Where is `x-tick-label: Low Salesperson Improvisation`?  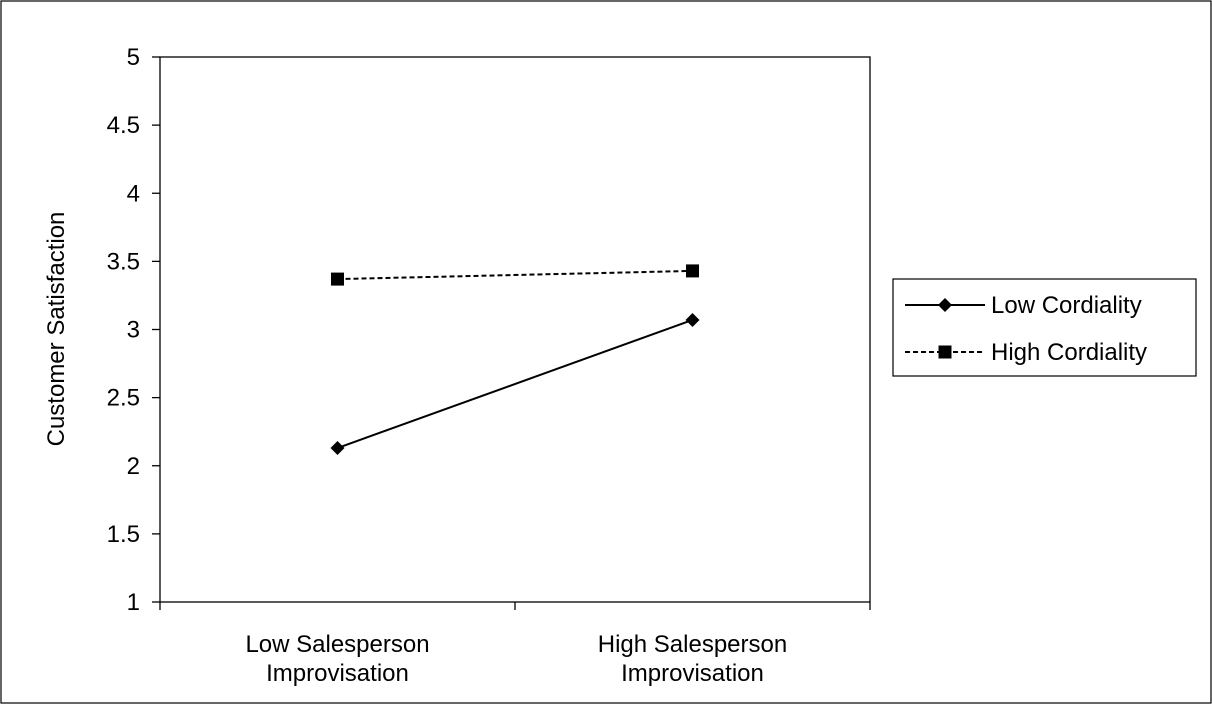 x-tick-label: Low Salesperson Improvisation is located at coordinates (337, 659).